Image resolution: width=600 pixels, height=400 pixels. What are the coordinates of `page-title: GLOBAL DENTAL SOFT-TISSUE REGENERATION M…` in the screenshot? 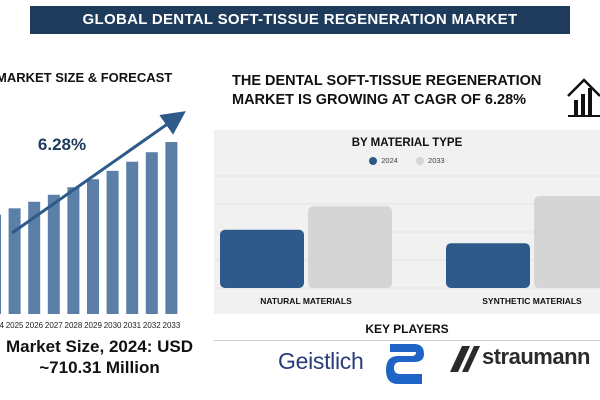 It's located at (300, 20).